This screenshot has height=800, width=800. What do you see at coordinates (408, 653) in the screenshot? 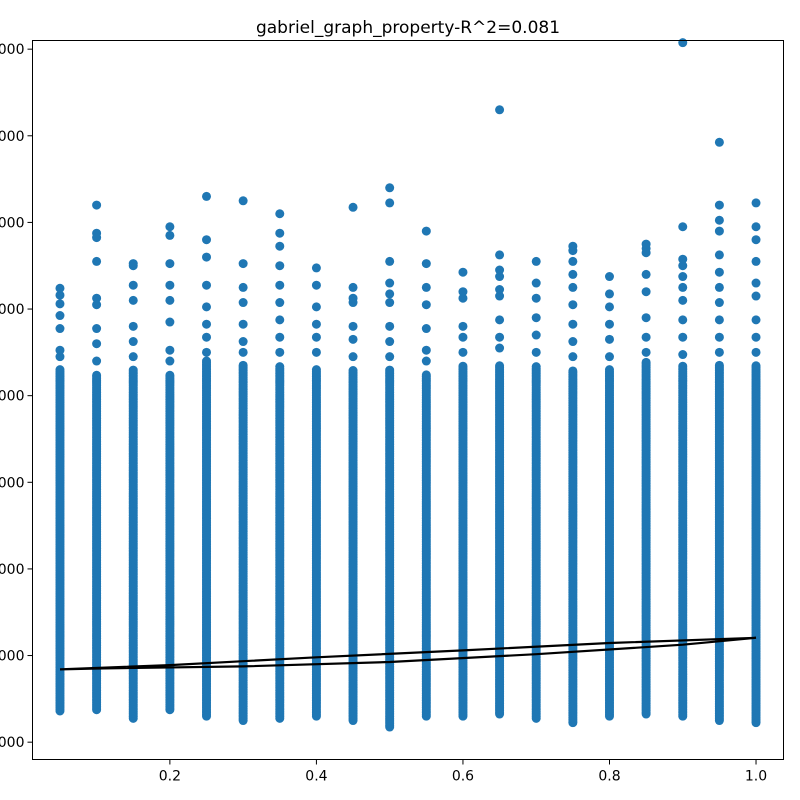
I see `fit-line-layer` at bounding box center [408, 653].